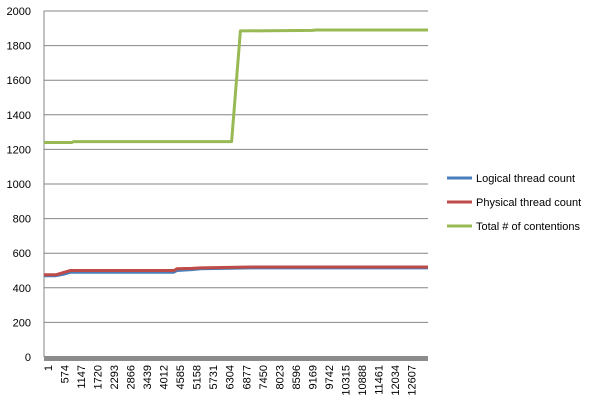 This screenshot has width=604, height=403. Describe the element at coordinates (280, 377) in the screenshot. I see `x-tick-label: 8023` at that location.